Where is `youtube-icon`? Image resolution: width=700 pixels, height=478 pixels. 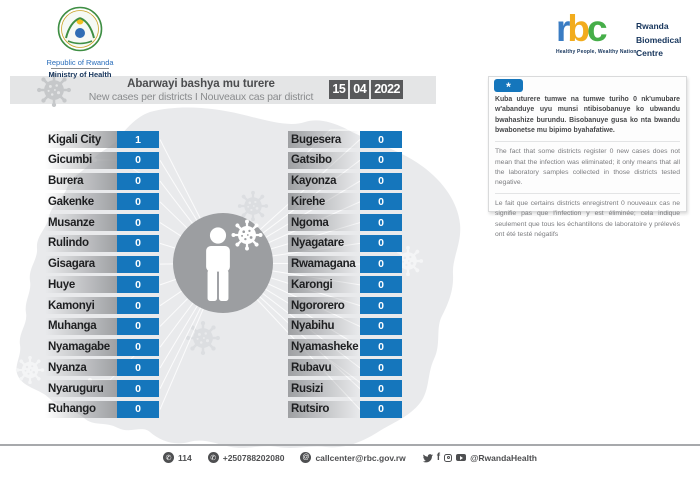
youtube-icon is located at coordinates (461, 457).